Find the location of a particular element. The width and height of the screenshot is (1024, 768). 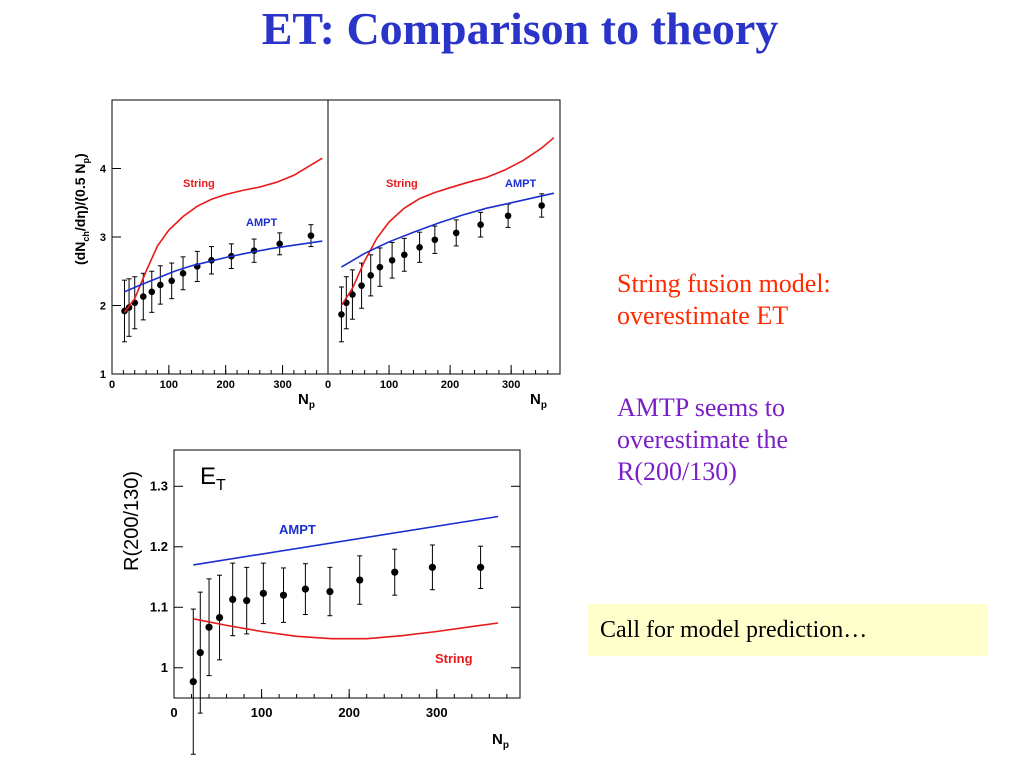

note-line: AMTP seems to is located at coordinates (701, 407).